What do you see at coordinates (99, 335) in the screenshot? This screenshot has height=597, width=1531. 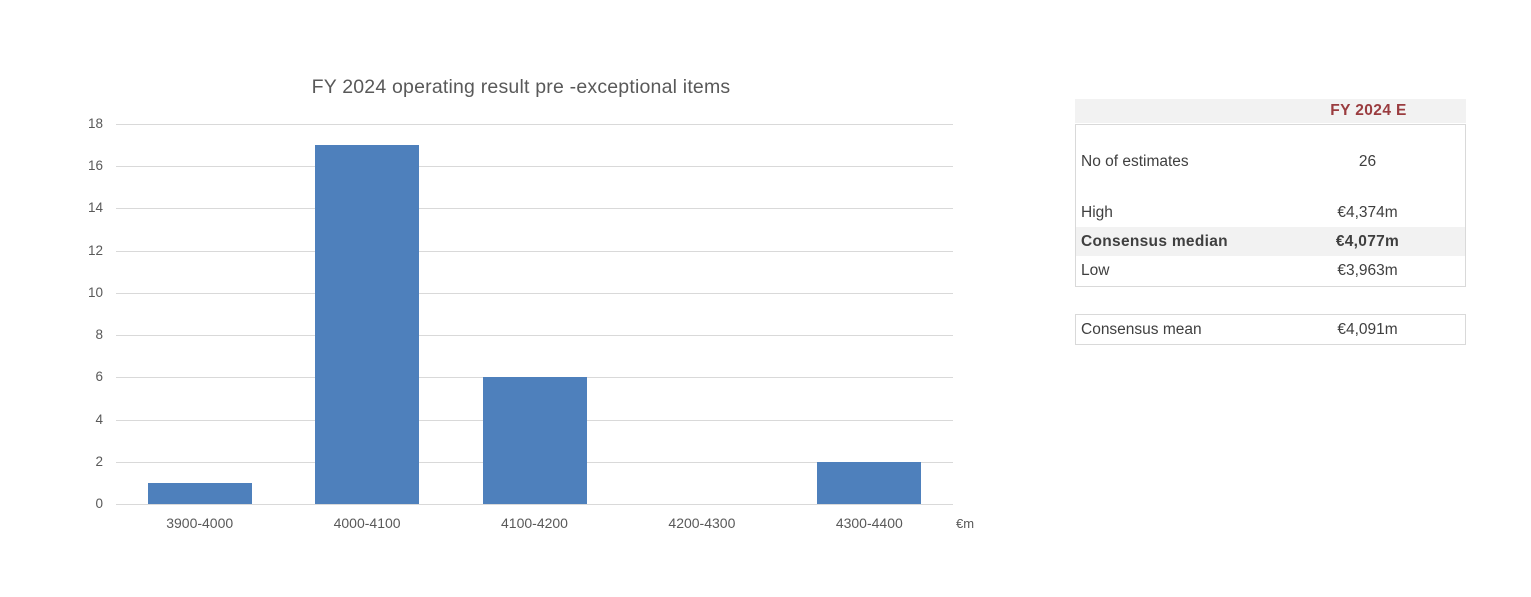 I see `y-axis-tick-label-8: 8` at bounding box center [99, 335].